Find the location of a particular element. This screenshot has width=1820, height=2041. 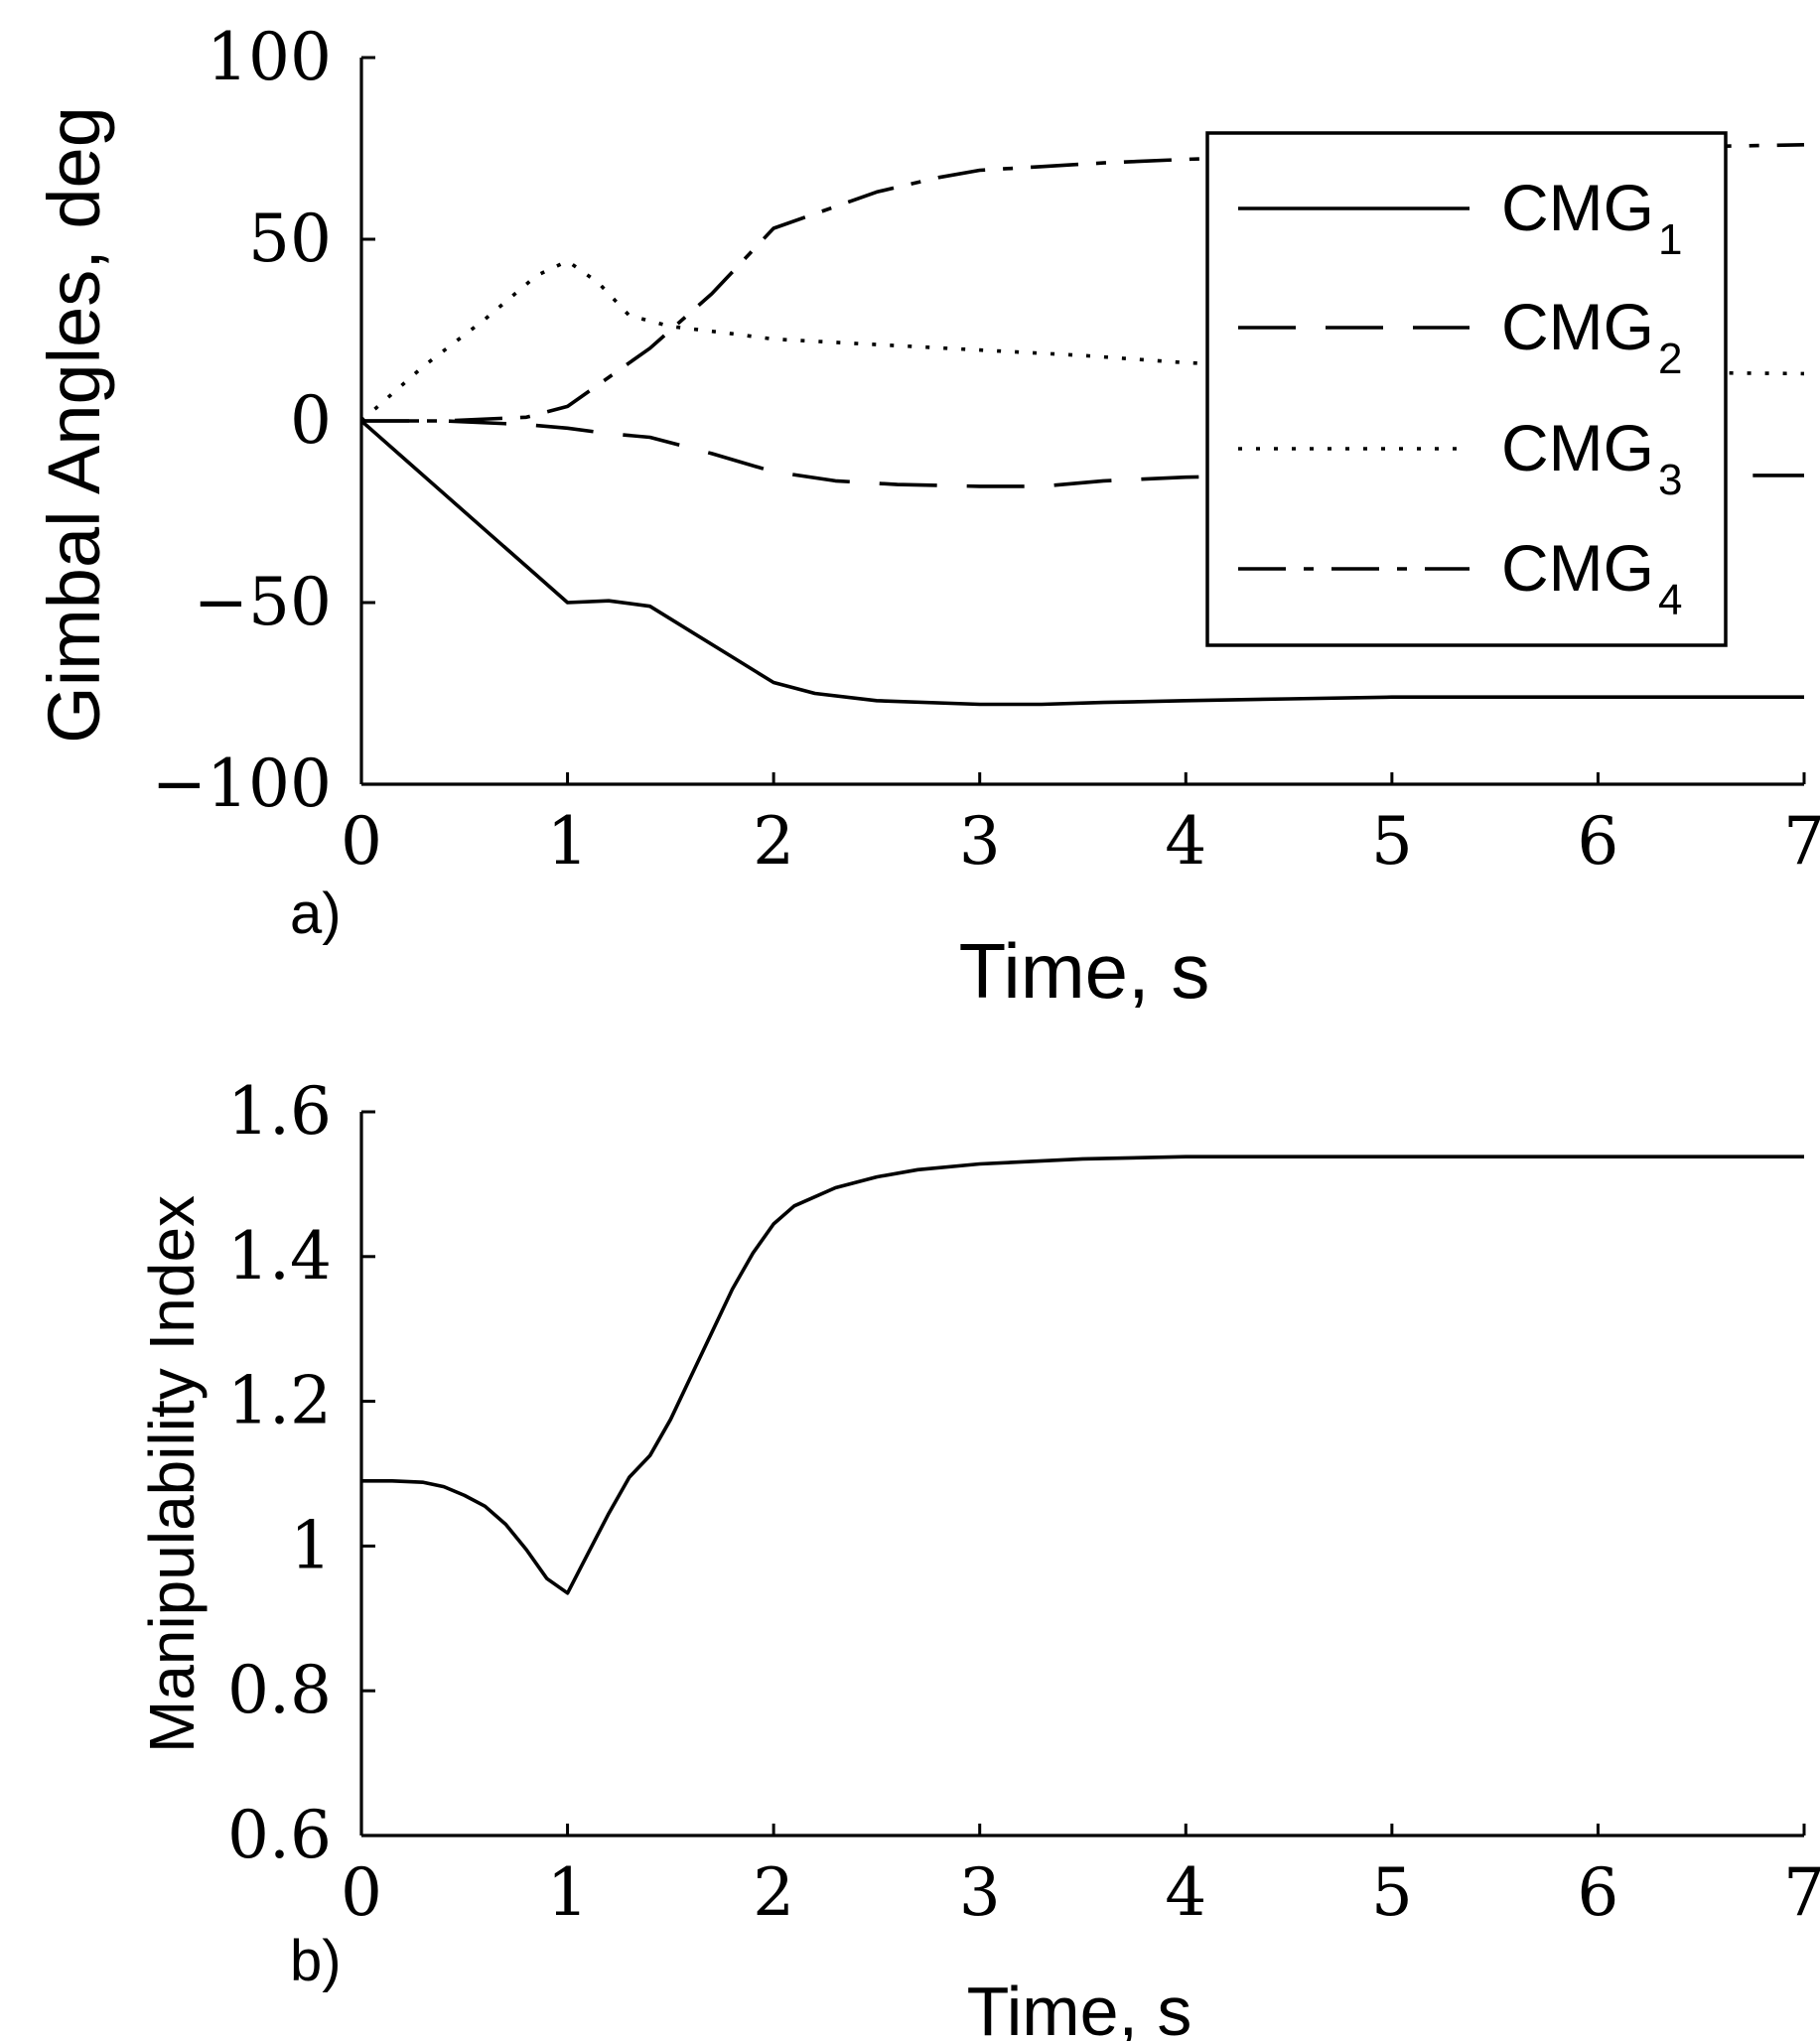

legend-label-cmg1: CMG1 is located at coordinates (1591, 217).